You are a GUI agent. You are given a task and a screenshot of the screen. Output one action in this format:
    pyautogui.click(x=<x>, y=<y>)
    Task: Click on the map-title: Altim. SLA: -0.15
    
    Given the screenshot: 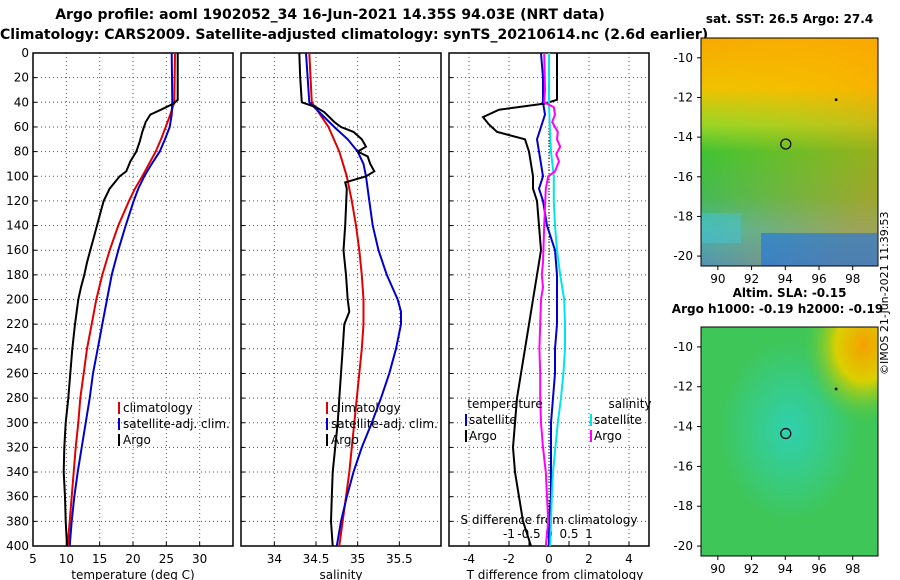 What is the action you would take?
    pyautogui.click(x=790, y=293)
    